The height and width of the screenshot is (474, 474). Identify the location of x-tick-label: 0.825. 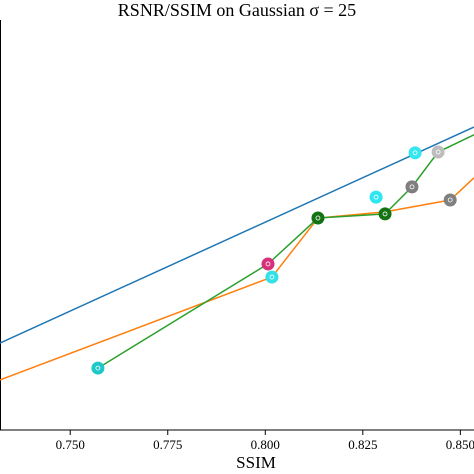
(362, 444).